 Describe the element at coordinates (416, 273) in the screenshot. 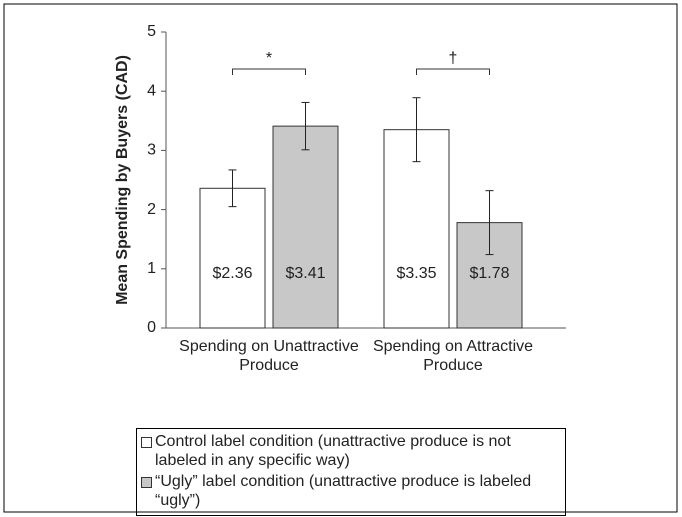

I see `value-label: $3.35` at that location.